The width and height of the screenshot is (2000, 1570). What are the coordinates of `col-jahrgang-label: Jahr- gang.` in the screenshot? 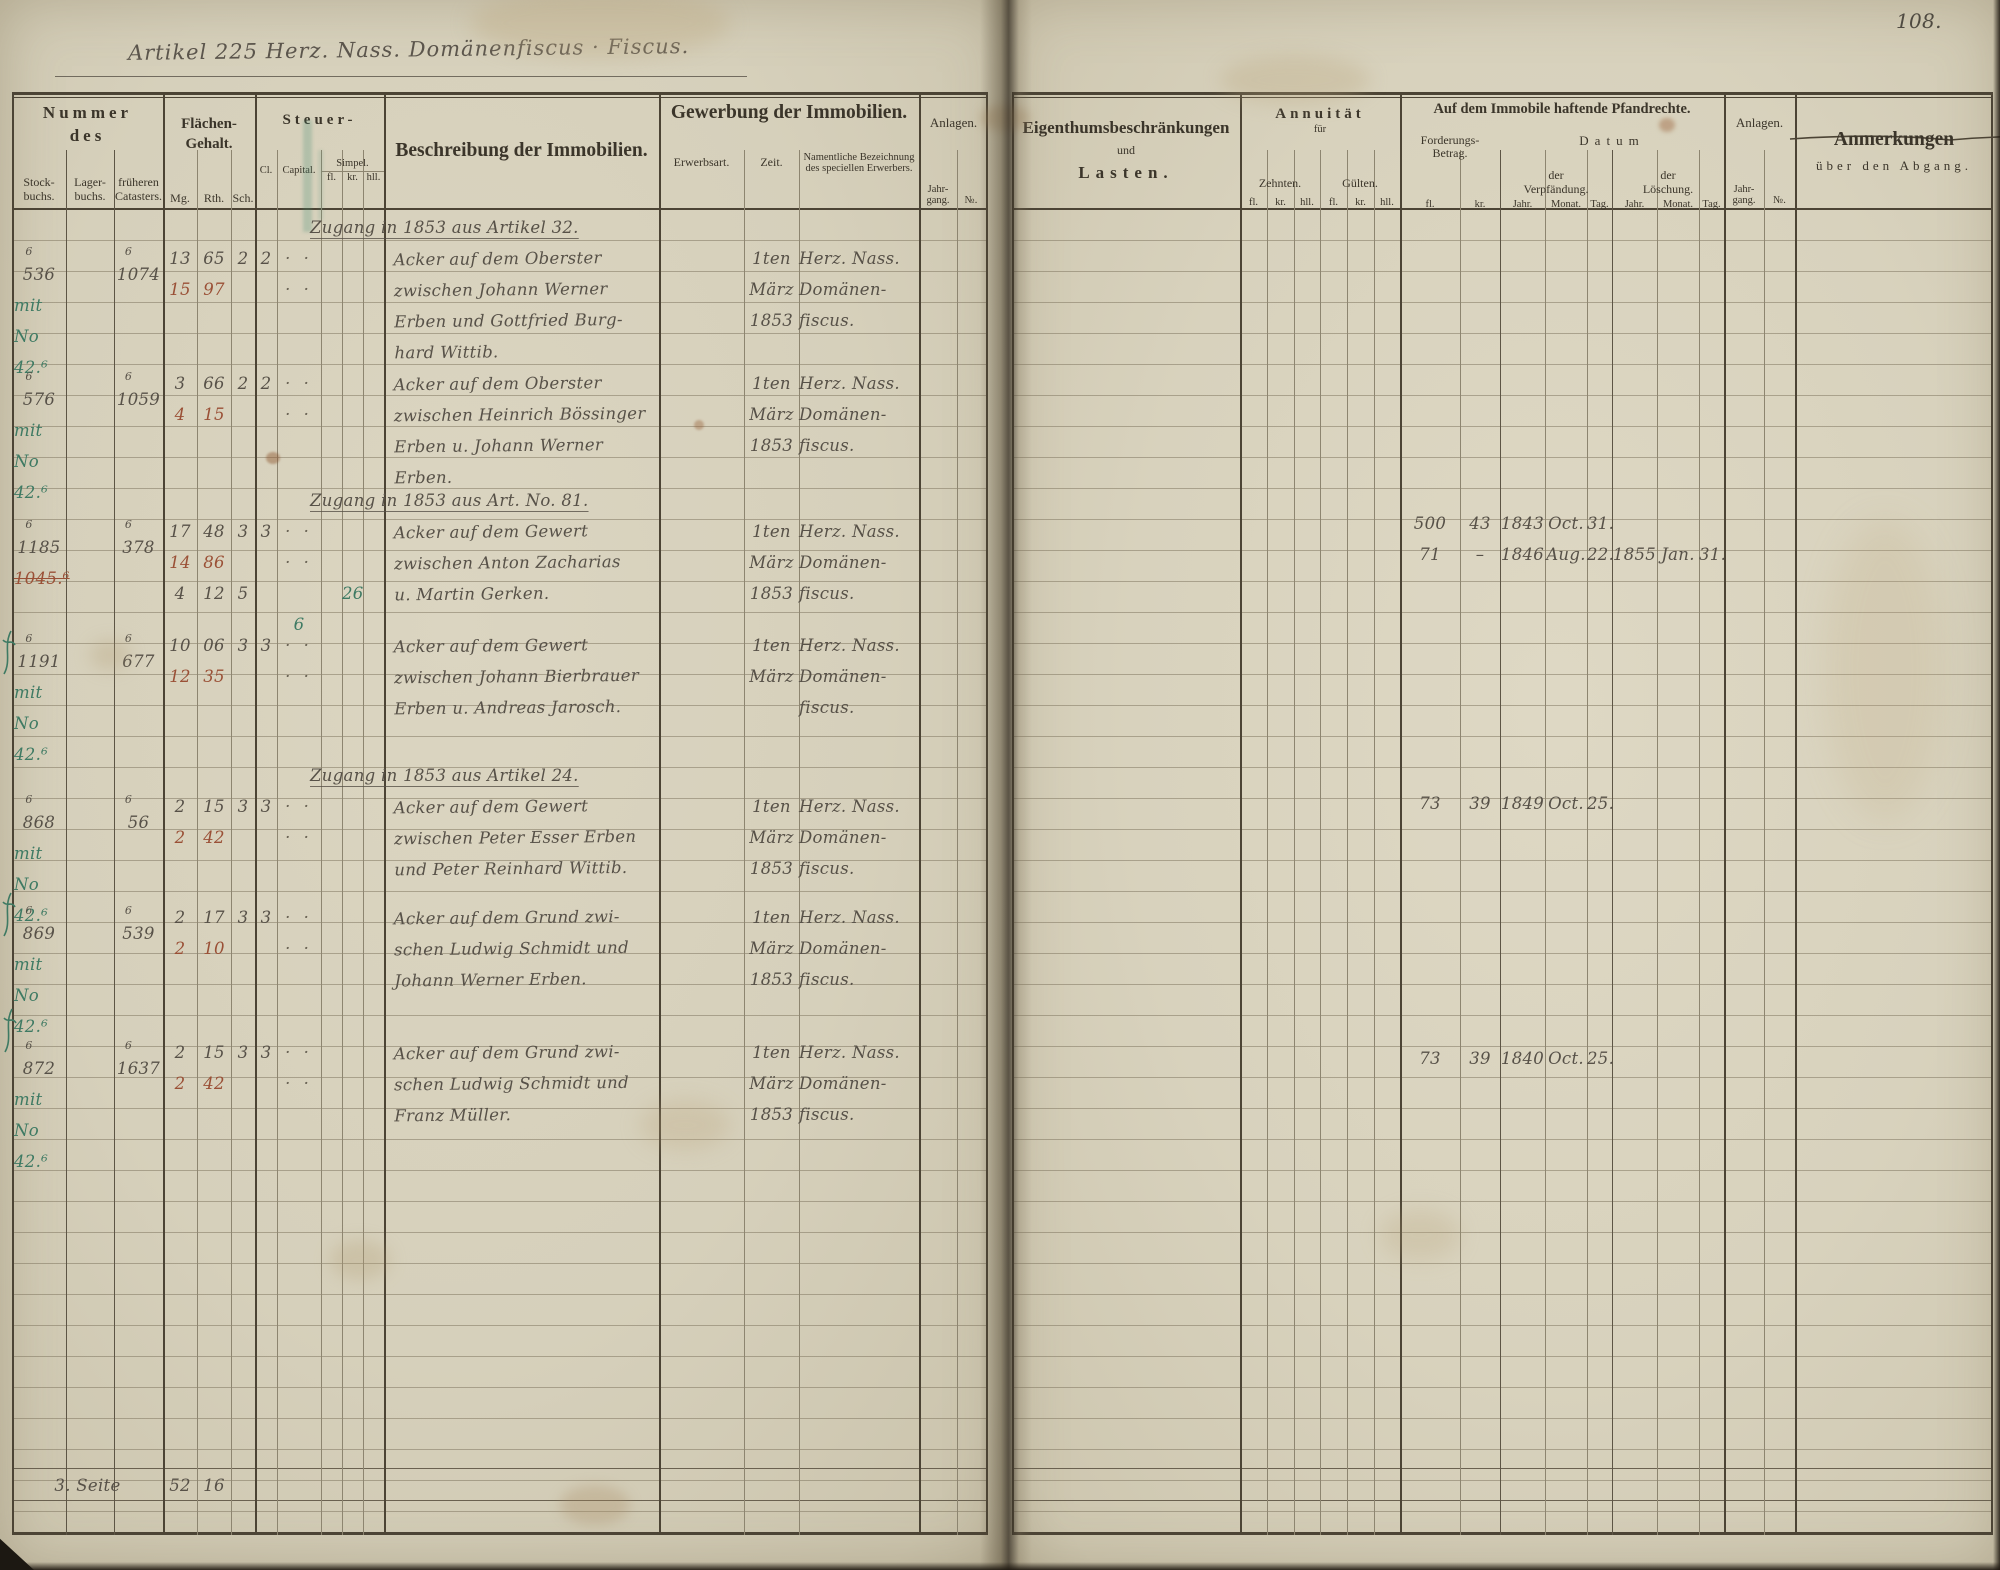 It's located at (938, 195).